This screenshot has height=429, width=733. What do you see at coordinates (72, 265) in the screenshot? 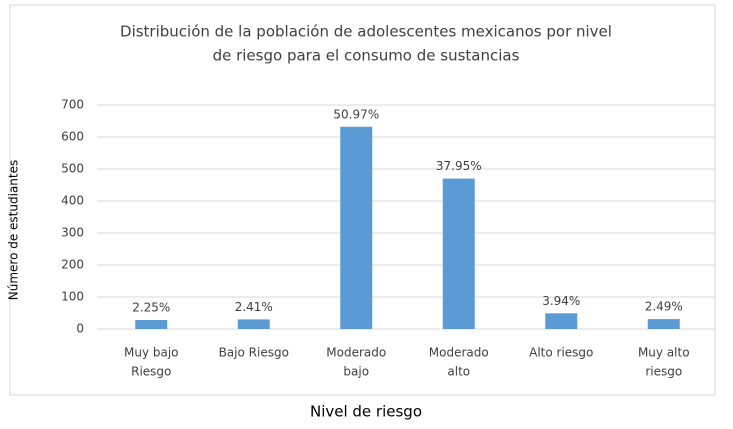
I see `y-tick-label: 200` at bounding box center [72, 265].